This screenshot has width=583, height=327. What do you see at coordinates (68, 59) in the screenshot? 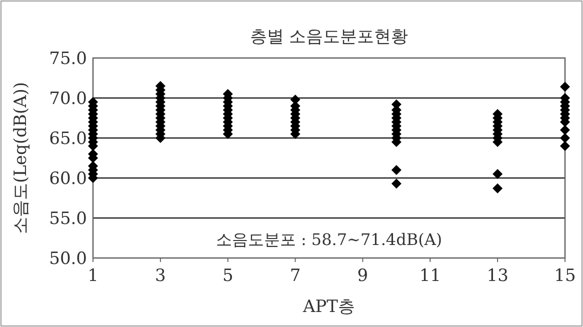
I see `y-tick-label: 75.0` at bounding box center [68, 59].